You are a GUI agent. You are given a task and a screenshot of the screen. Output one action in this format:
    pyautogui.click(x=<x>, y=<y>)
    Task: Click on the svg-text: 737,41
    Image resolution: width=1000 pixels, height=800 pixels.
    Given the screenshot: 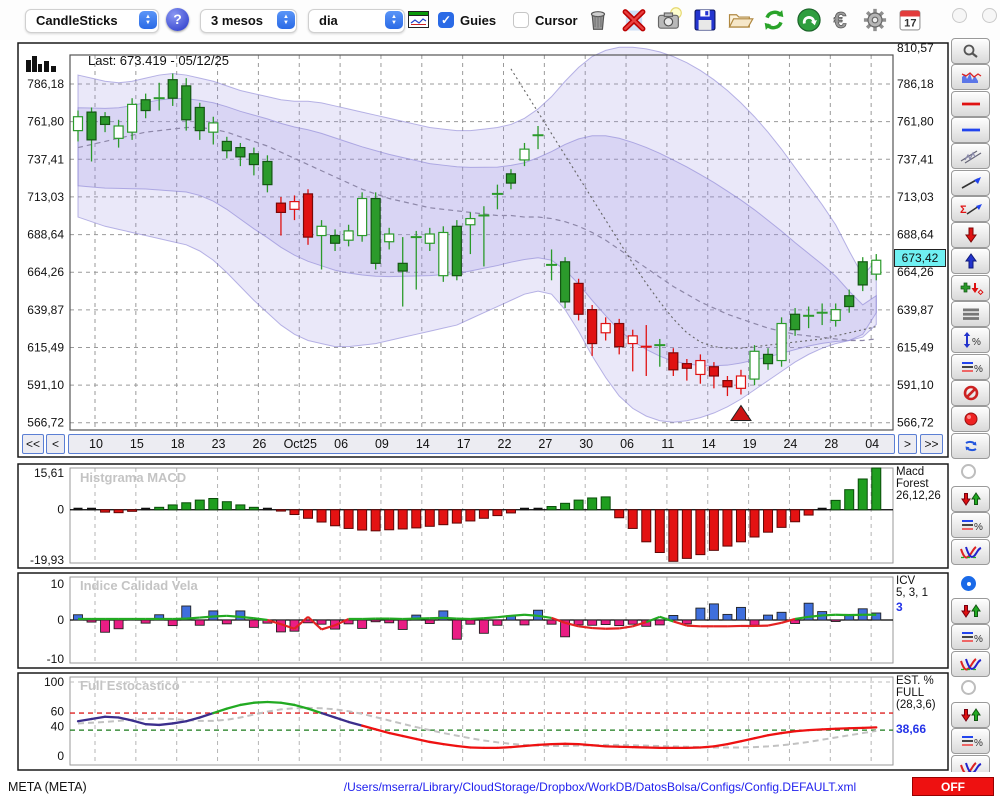 What is the action you would take?
    pyautogui.click(x=45, y=159)
    